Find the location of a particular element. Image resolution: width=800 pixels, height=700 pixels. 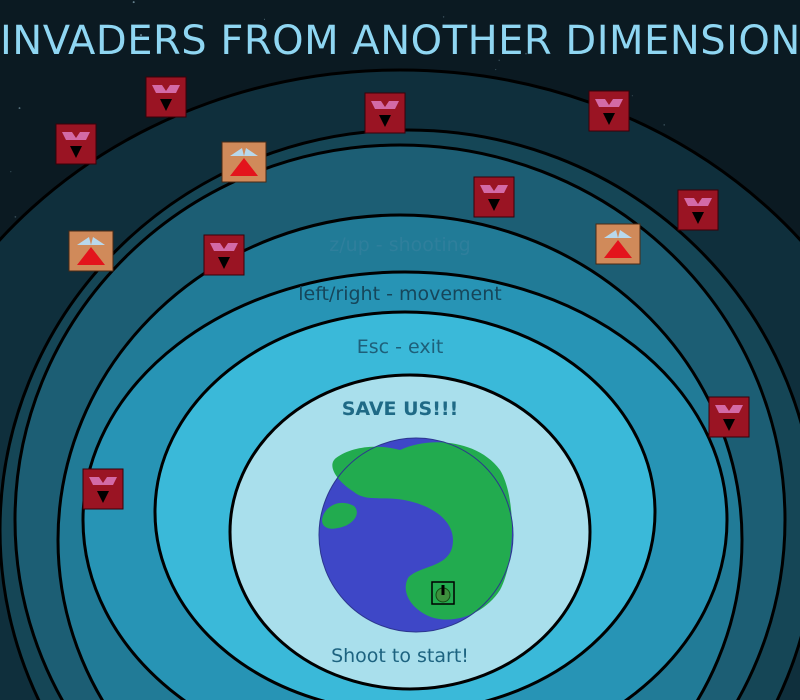

controls-move-hint: left/right - movement is located at coordinates (400, 294).